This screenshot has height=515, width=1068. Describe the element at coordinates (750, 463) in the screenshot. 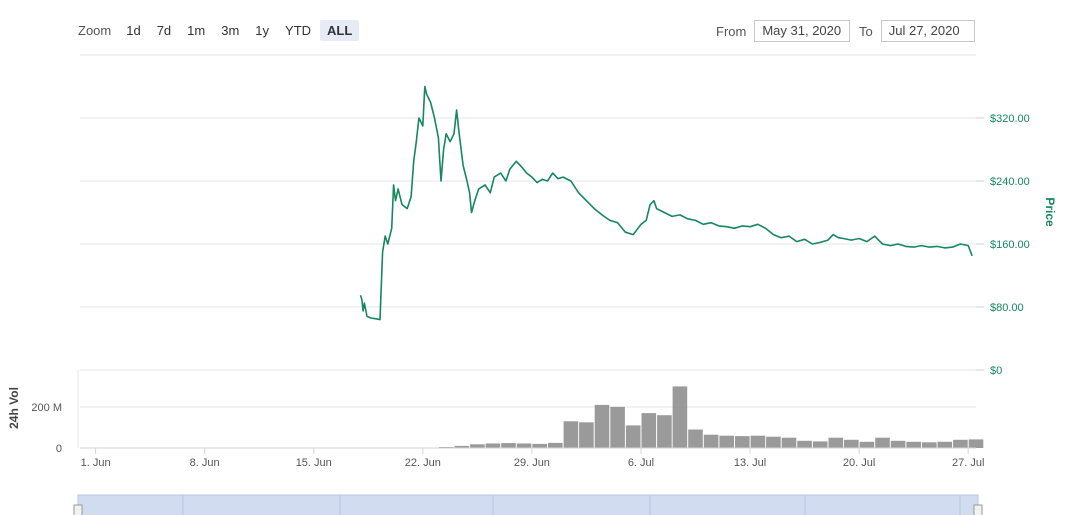

I see `x-tick-label: 13. Jul` at that location.